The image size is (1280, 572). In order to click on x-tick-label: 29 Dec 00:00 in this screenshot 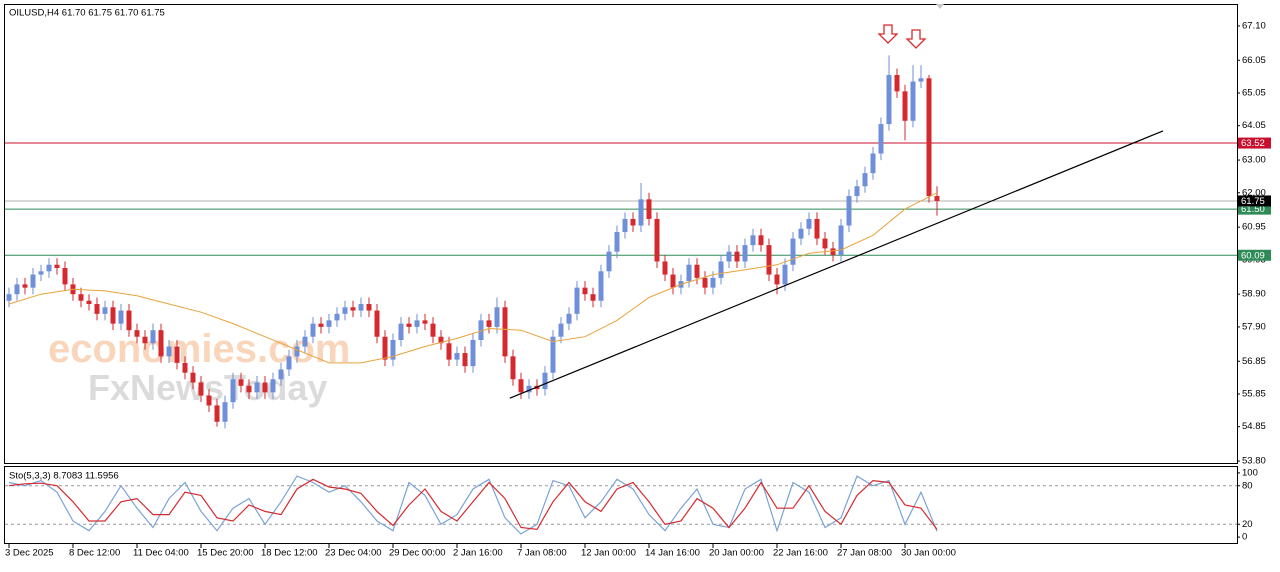, I will do `click(417, 553)`.